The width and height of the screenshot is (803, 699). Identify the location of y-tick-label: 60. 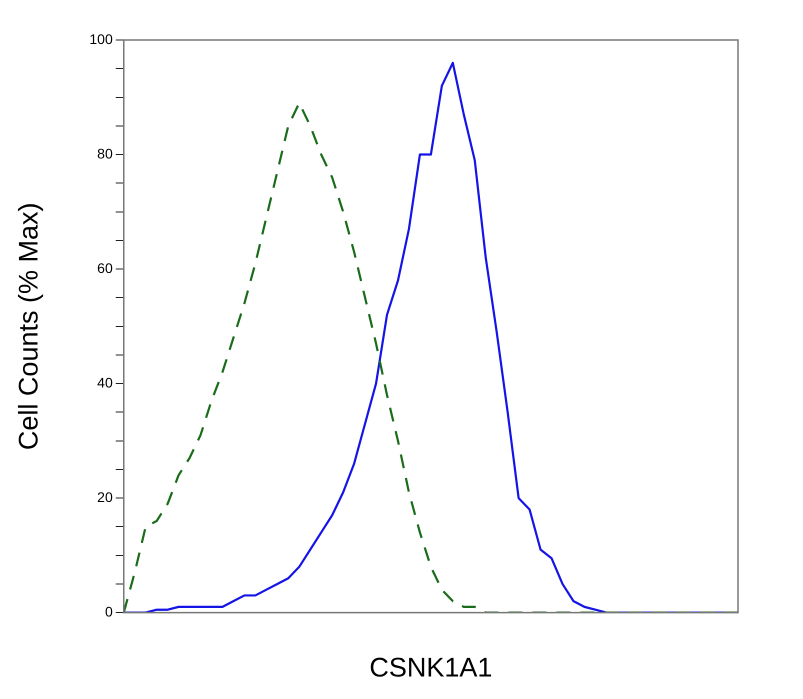
(105, 268).